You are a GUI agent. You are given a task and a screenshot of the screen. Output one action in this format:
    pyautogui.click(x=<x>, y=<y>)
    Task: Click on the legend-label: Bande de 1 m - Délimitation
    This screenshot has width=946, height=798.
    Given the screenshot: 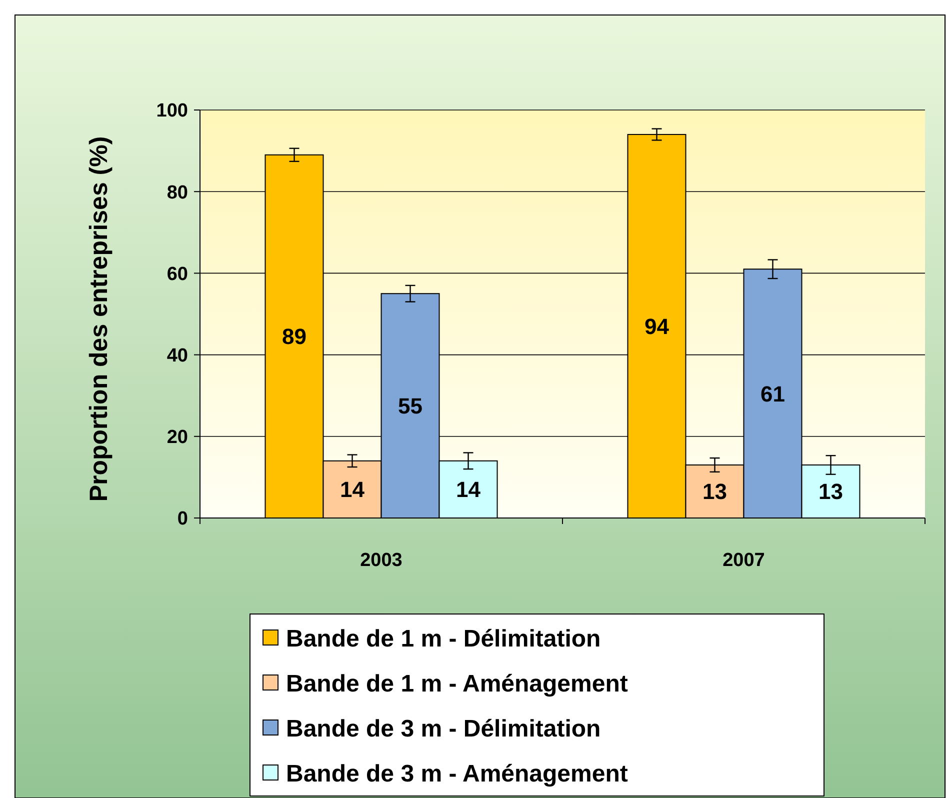 What is the action you would take?
    pyautogui.click(x=443, y=638)
    